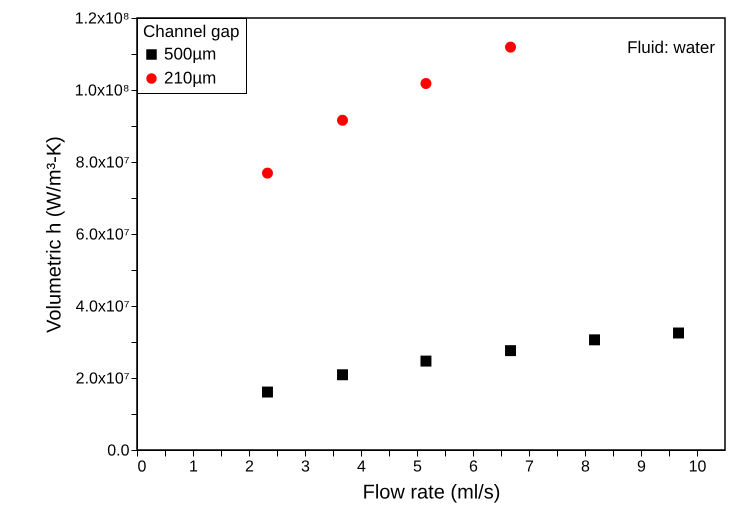 The height and width of the screenshot is (530, 732). Describe the element at coordinates (190, 78) in the screenshot. I see `legend-label: 210µm` at that location.